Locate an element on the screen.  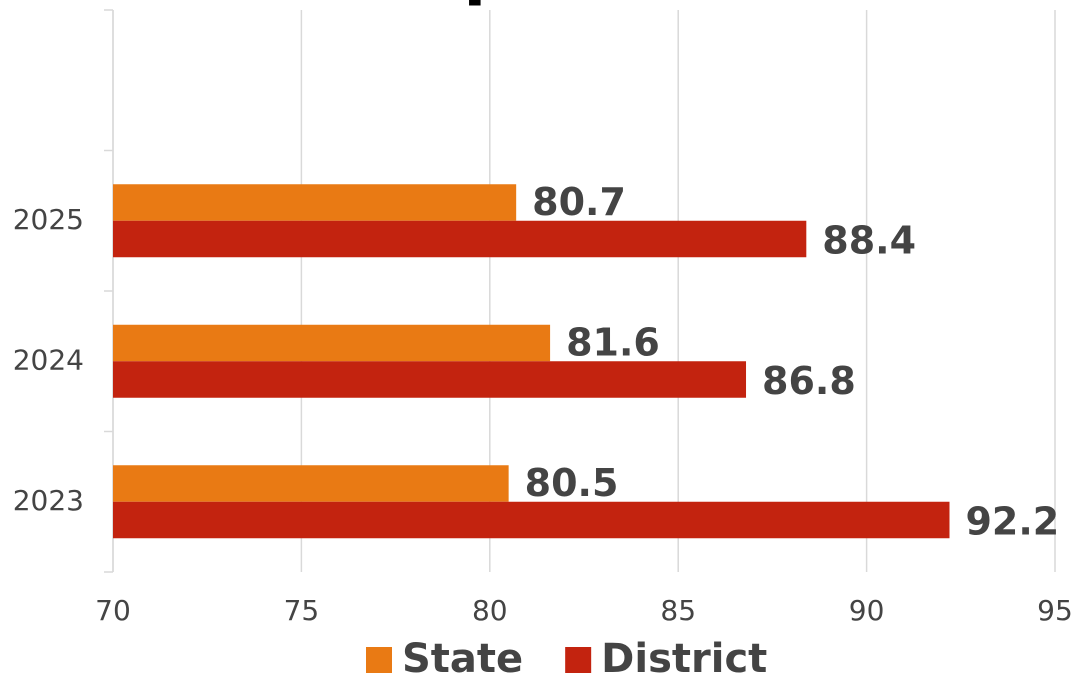
x-tick-label: 70 is located at coordinates (113, 610).